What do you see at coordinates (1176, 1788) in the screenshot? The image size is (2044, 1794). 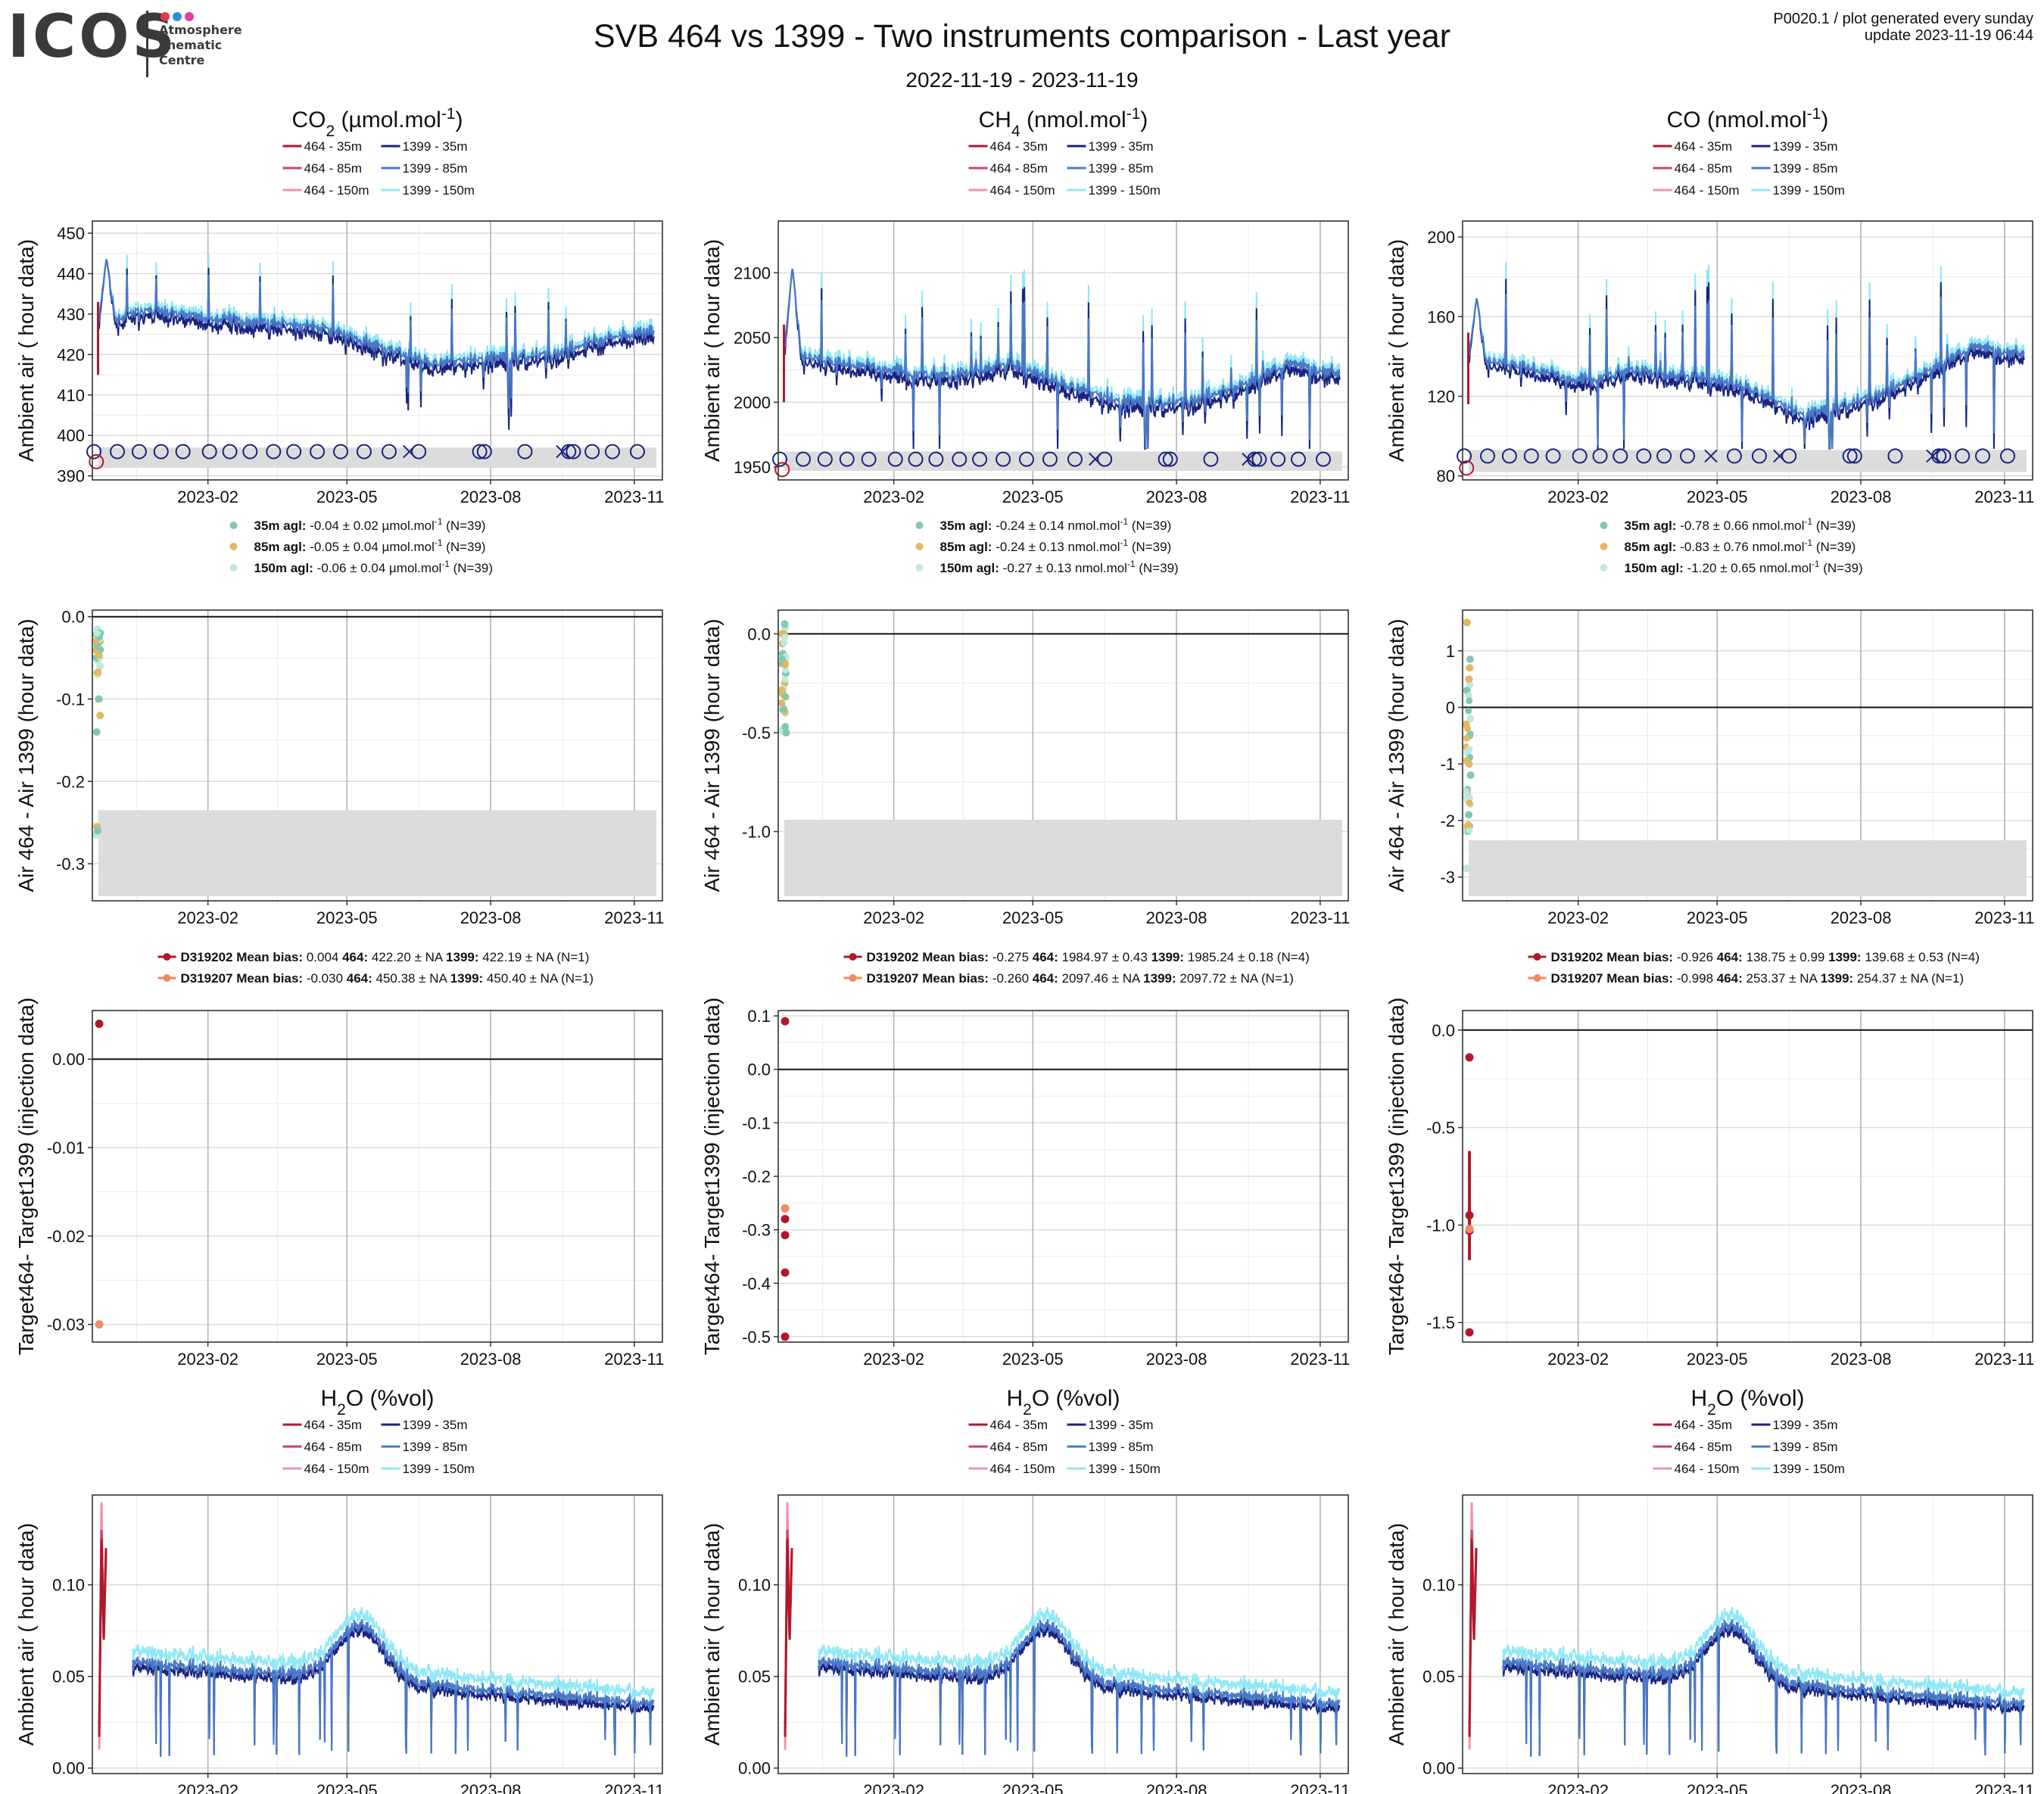 I see `r3c1-x-tick-label: 2023-08` at bounding box center [1176, 1788].